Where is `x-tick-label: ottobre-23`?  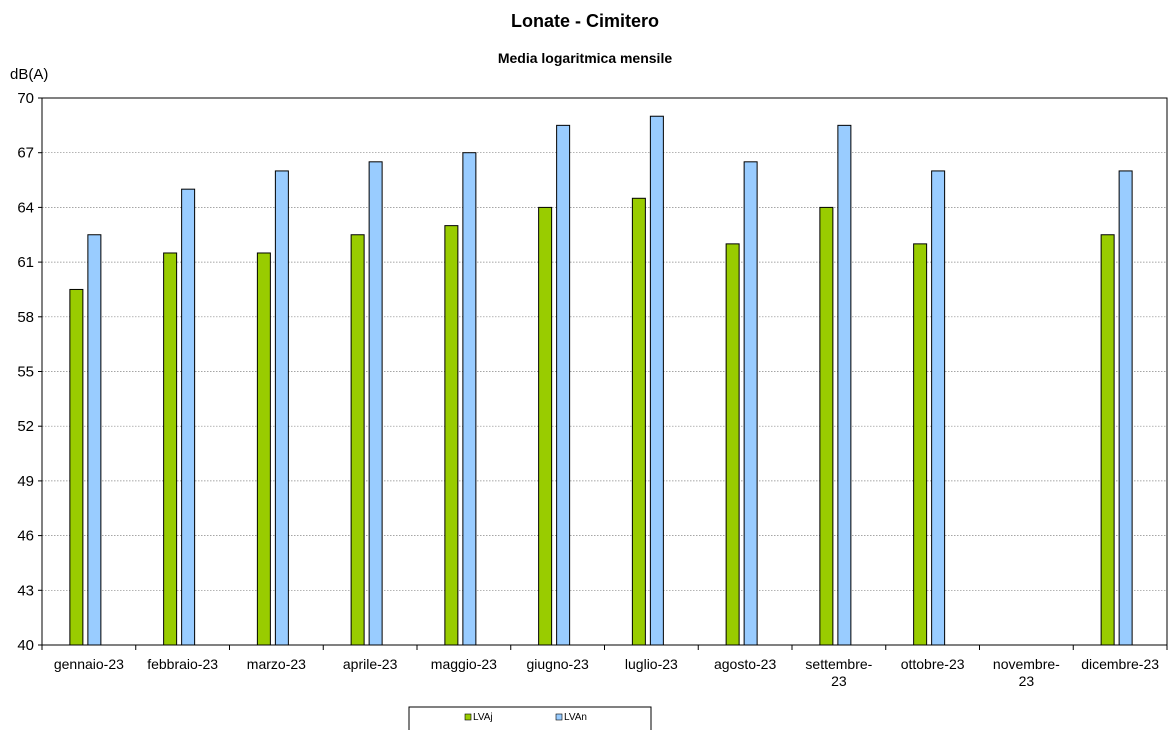 x-tick-label: ottobre-23 is located at coordinates (933, 664).